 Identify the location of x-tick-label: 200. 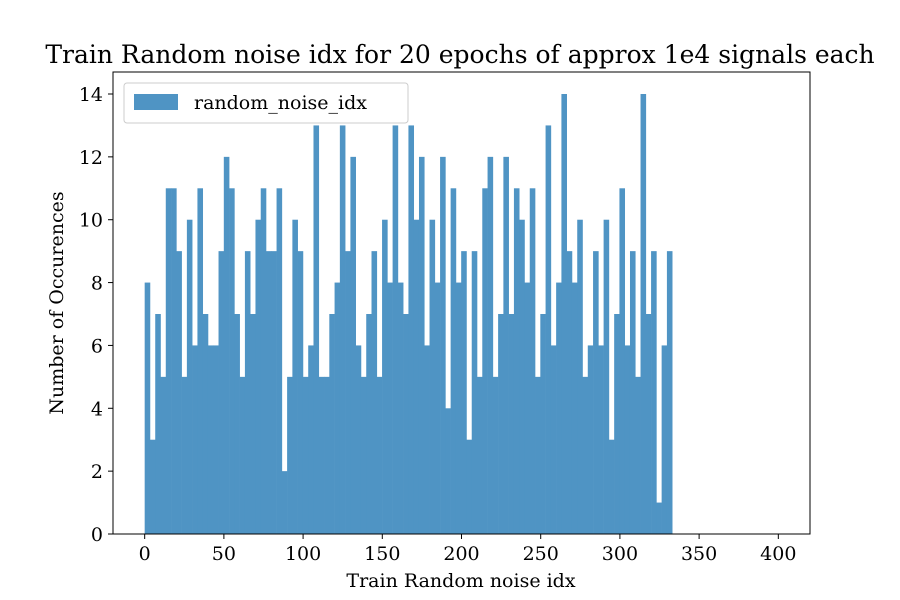
(461, 554).